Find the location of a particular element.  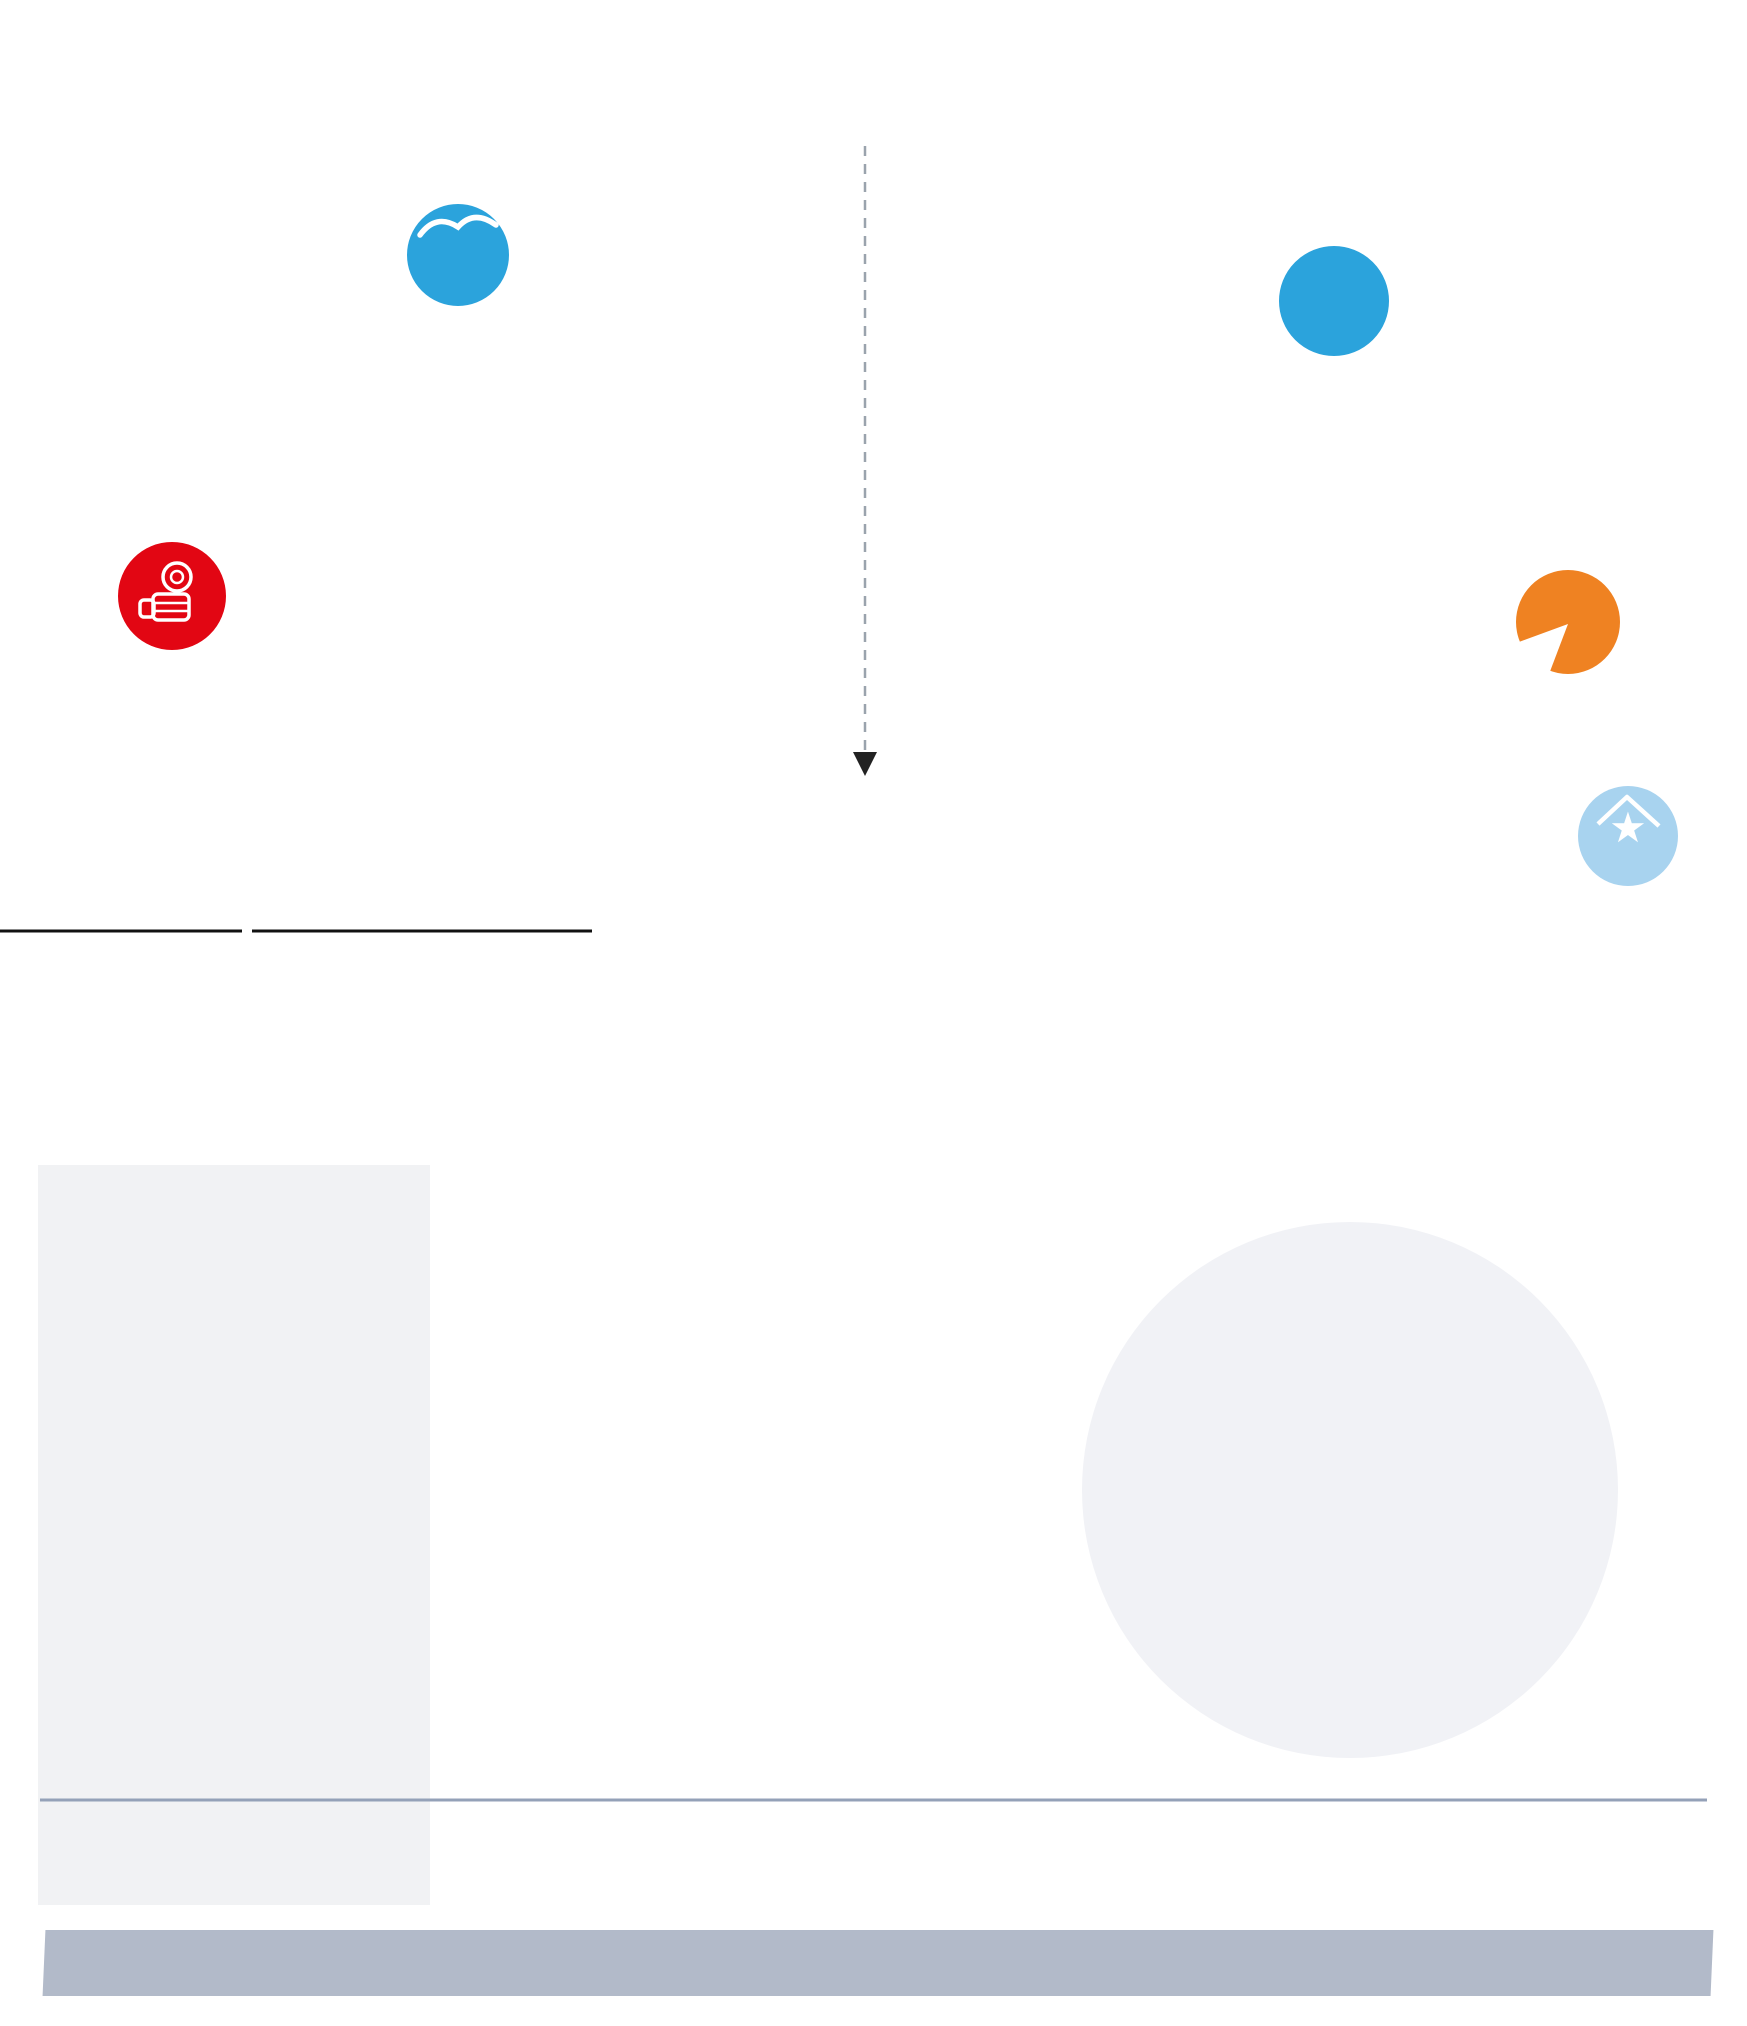

pp-logo-icon is located at coordinates (458, 255).